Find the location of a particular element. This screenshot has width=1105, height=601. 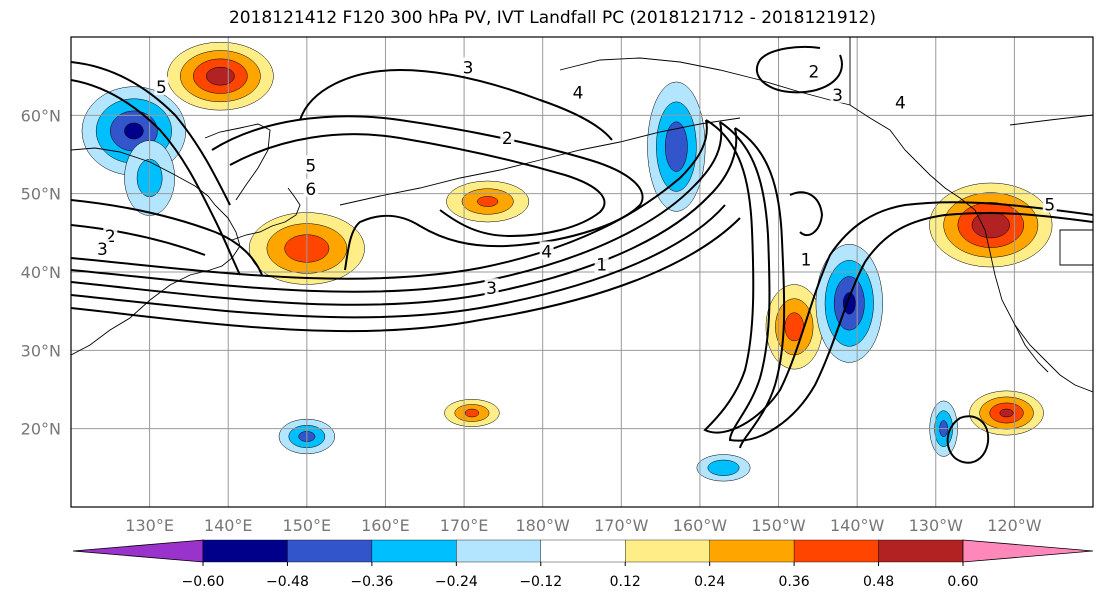

longitude-tick-label: 170°W is located at coordinates (621, 525).